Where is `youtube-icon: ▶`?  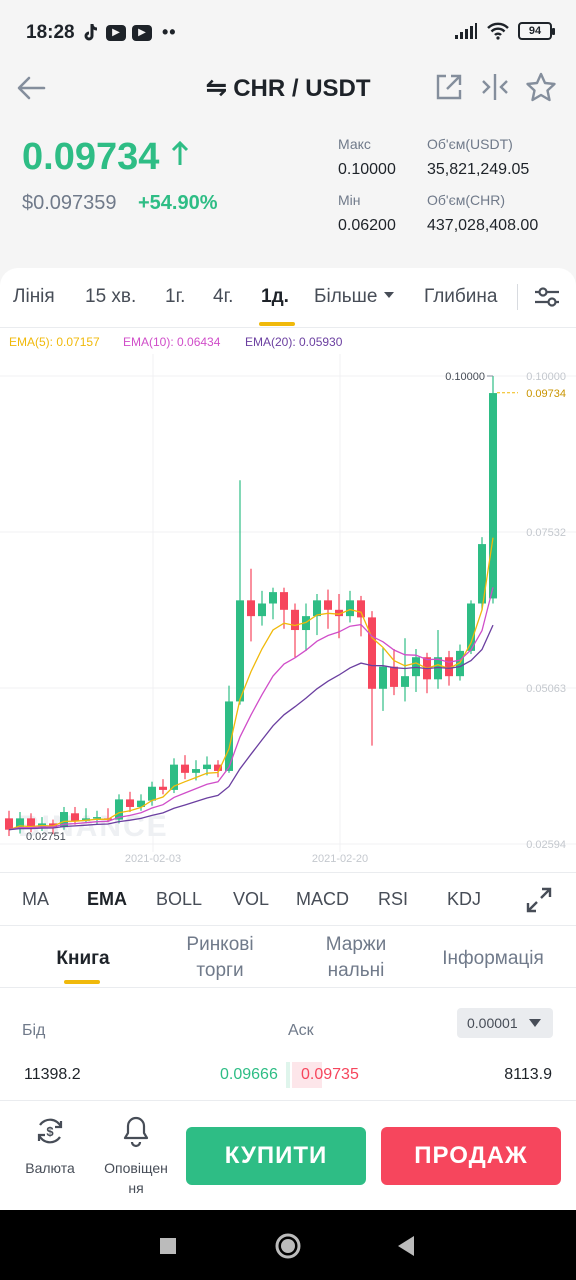
youtube-icon: ▶ is located at coordinates (116, 32).